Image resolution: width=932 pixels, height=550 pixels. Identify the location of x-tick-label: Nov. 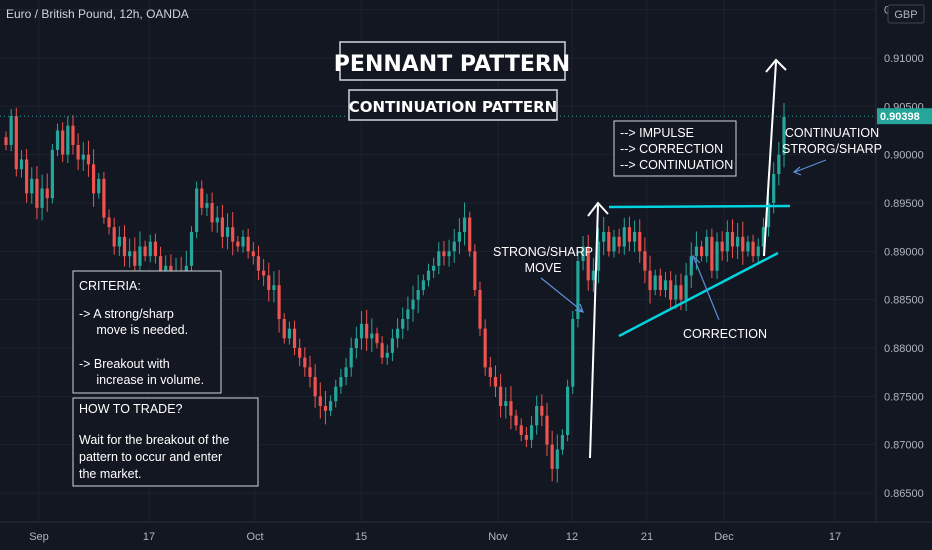
(498, 537).